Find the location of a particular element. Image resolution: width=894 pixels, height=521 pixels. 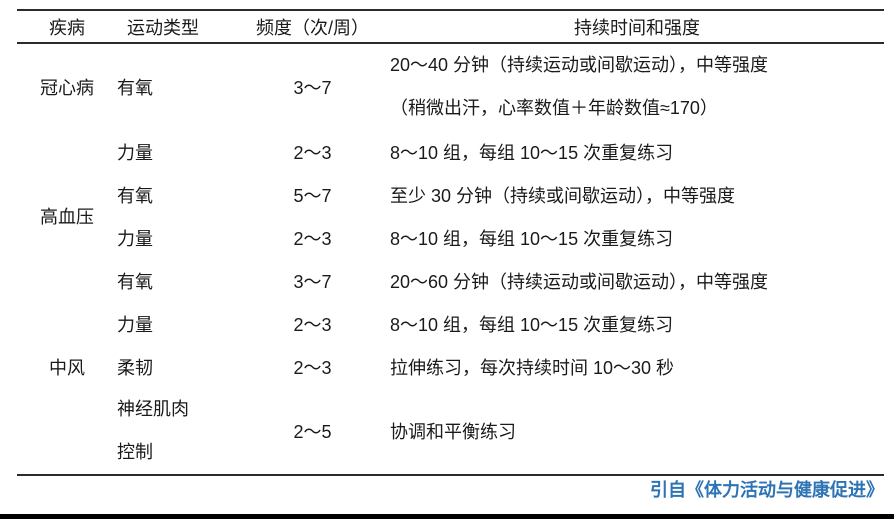

table-header: 疾病 运动类型 频度（次/周） 持续时间和强度 is located at coordinates (450, 26).